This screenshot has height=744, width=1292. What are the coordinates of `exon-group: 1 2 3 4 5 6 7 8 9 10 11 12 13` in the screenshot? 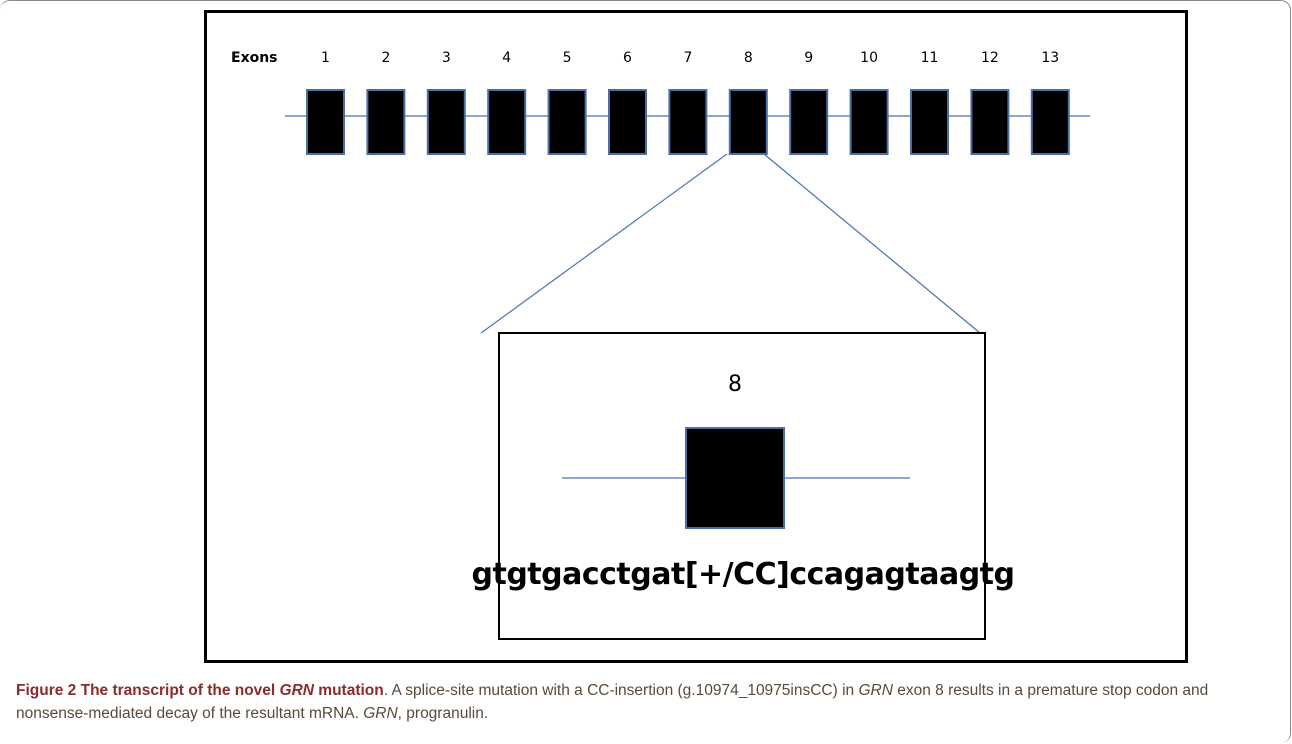 It's located at (688, 102).